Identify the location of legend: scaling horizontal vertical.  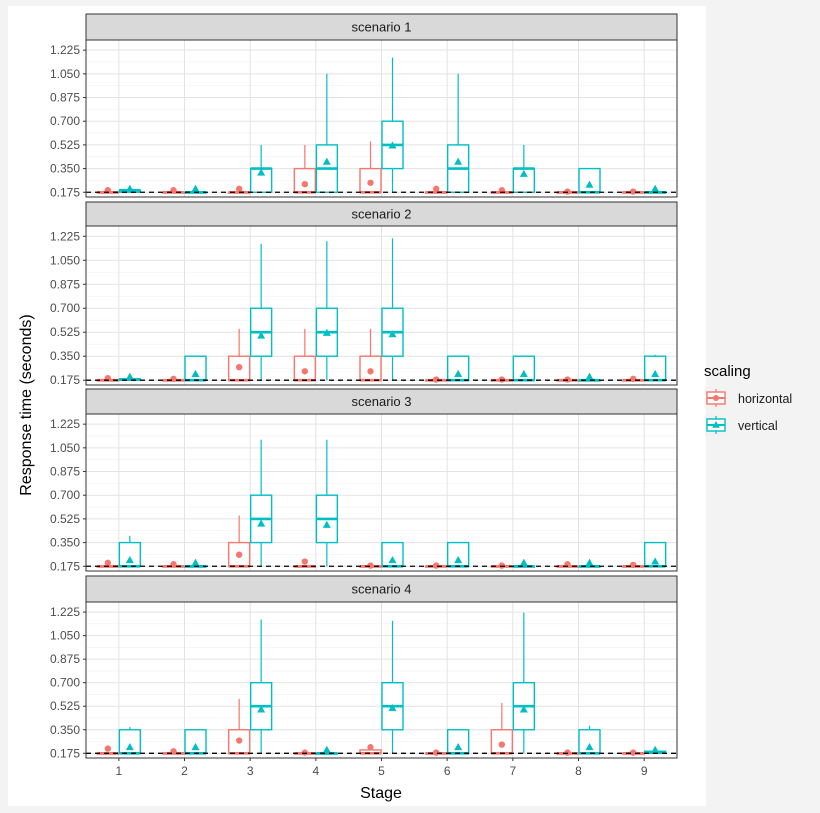
(748, 399).